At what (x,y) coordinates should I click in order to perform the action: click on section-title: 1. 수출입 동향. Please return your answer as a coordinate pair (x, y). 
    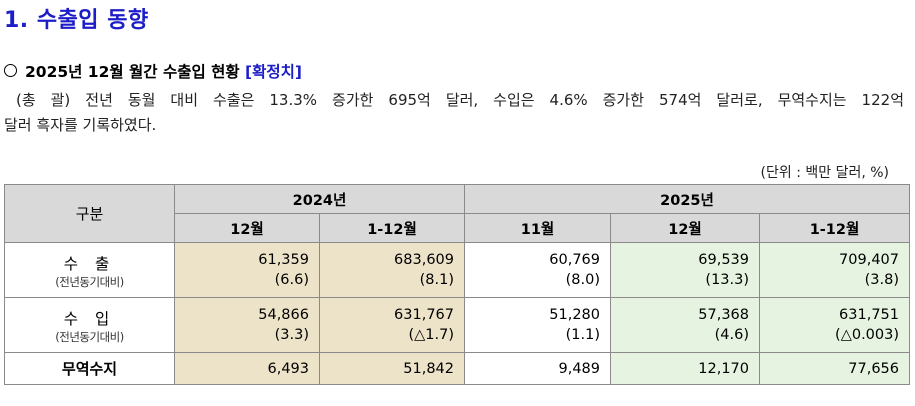
    Looking at the image, I should click on (76, 20).